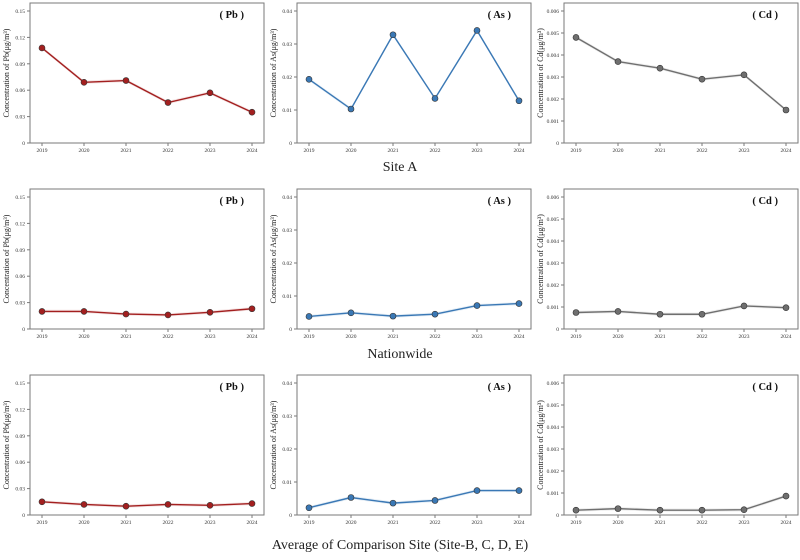 The width and height of the screenshot is (800, 560). I want to click on element-title: ( Pb ), so click(232, 387).